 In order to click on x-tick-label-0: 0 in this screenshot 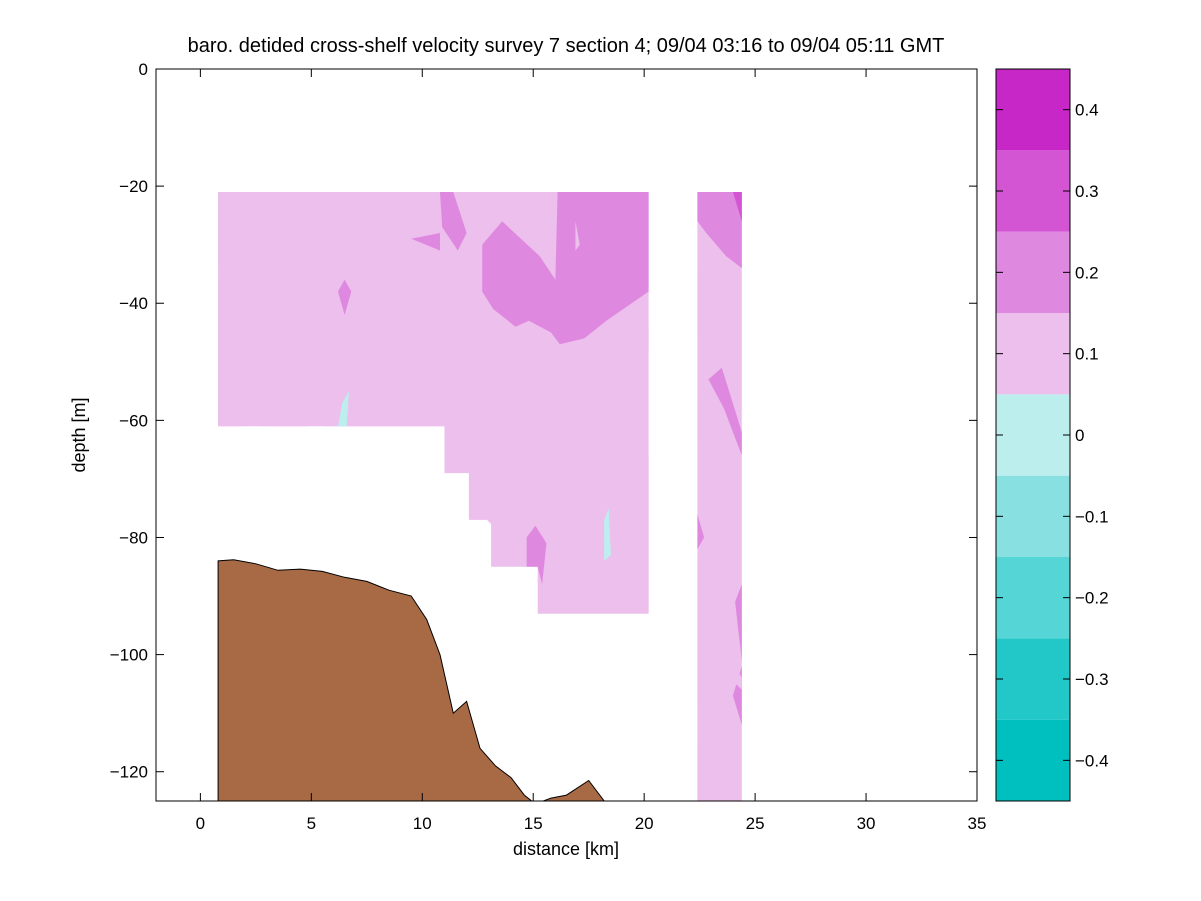, I will do `click(200, 823)`.